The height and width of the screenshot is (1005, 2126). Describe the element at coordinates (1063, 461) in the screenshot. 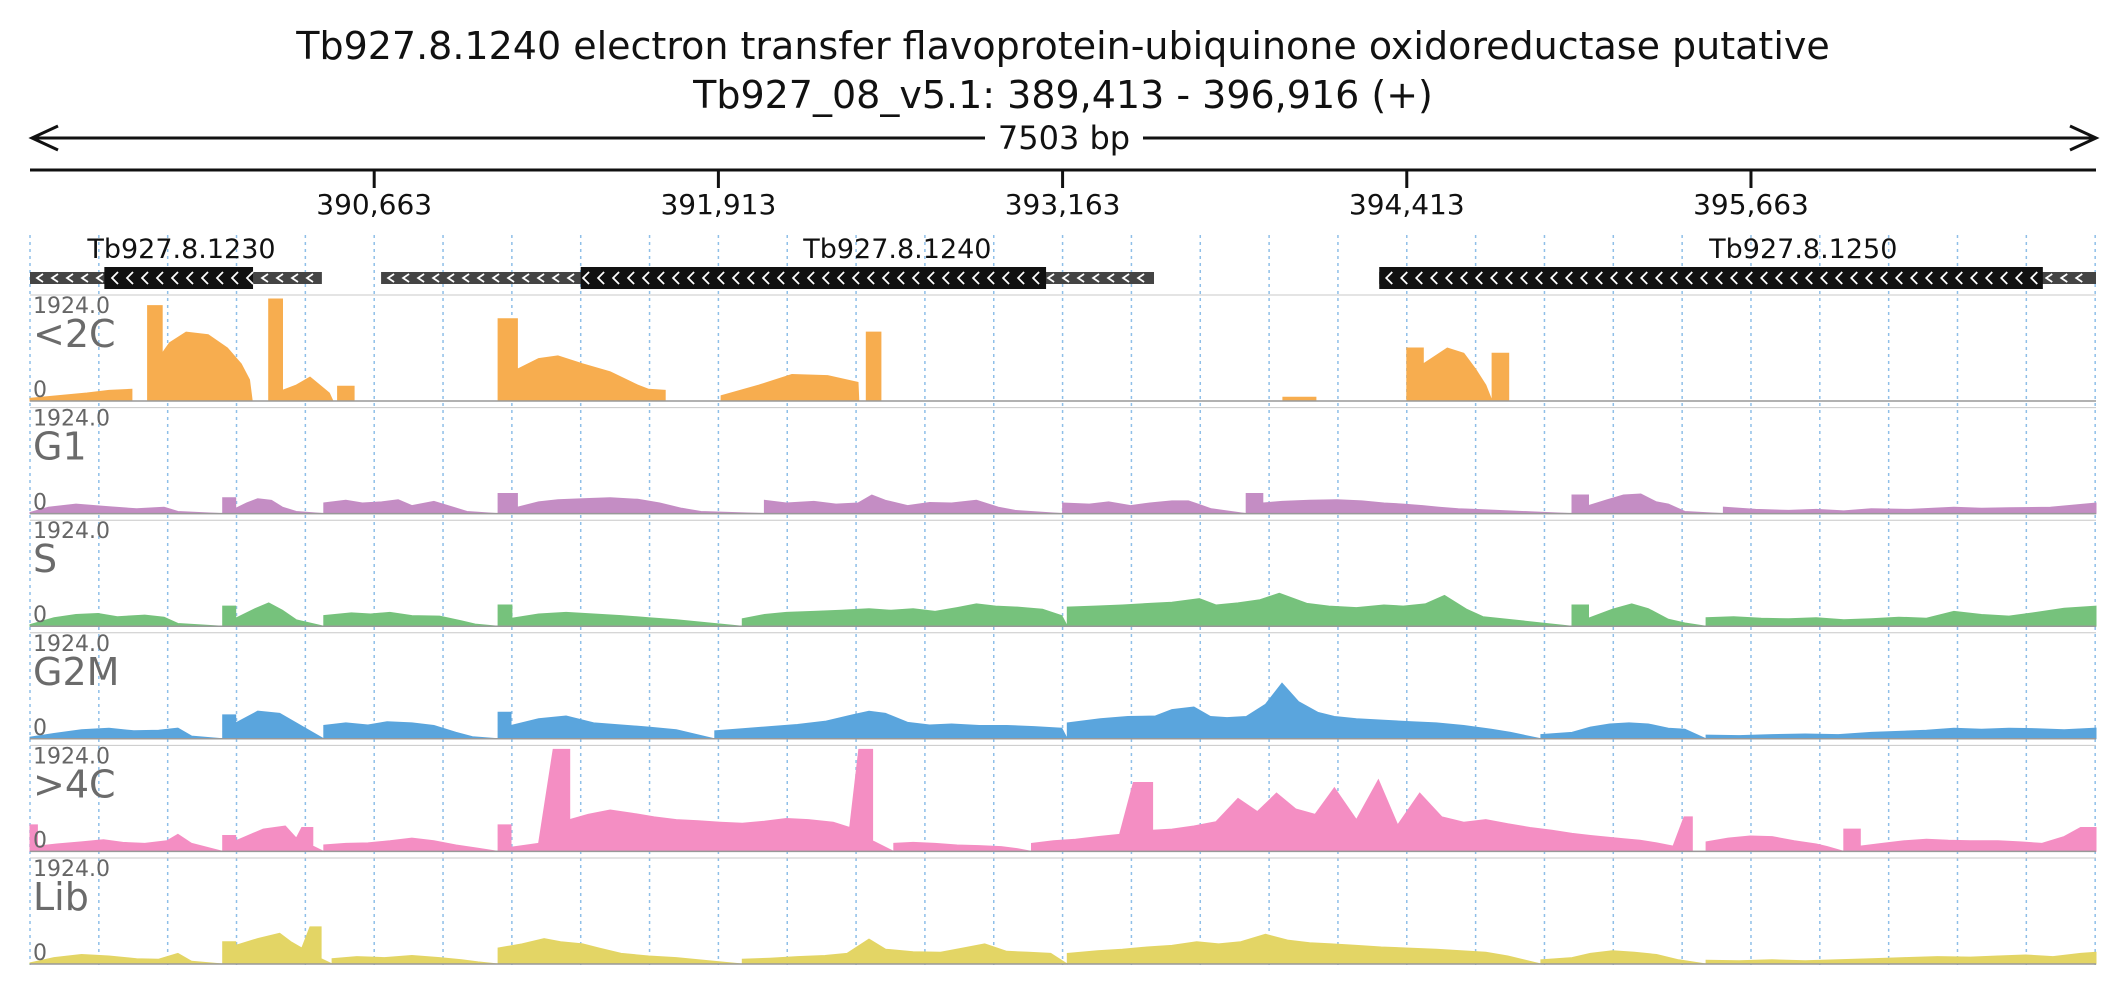

I see `track-G1: 1924.0 0 G1` at that location.